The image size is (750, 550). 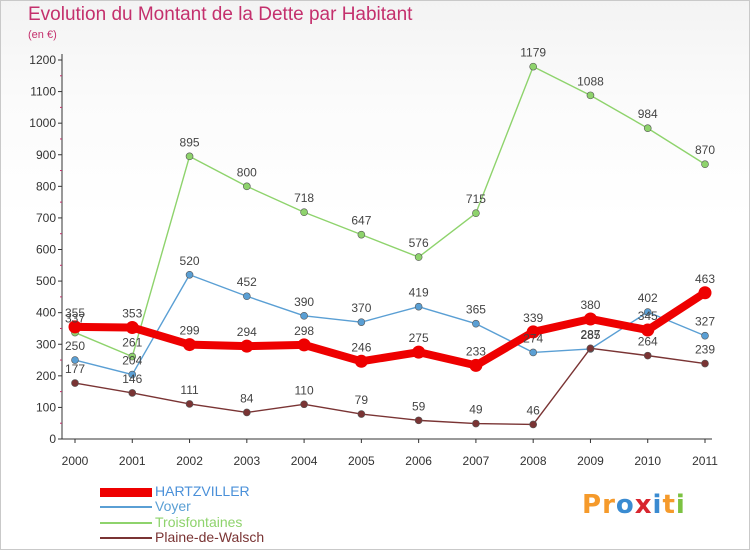 I want to click on data-label: 370, so click(x=361, y=308).